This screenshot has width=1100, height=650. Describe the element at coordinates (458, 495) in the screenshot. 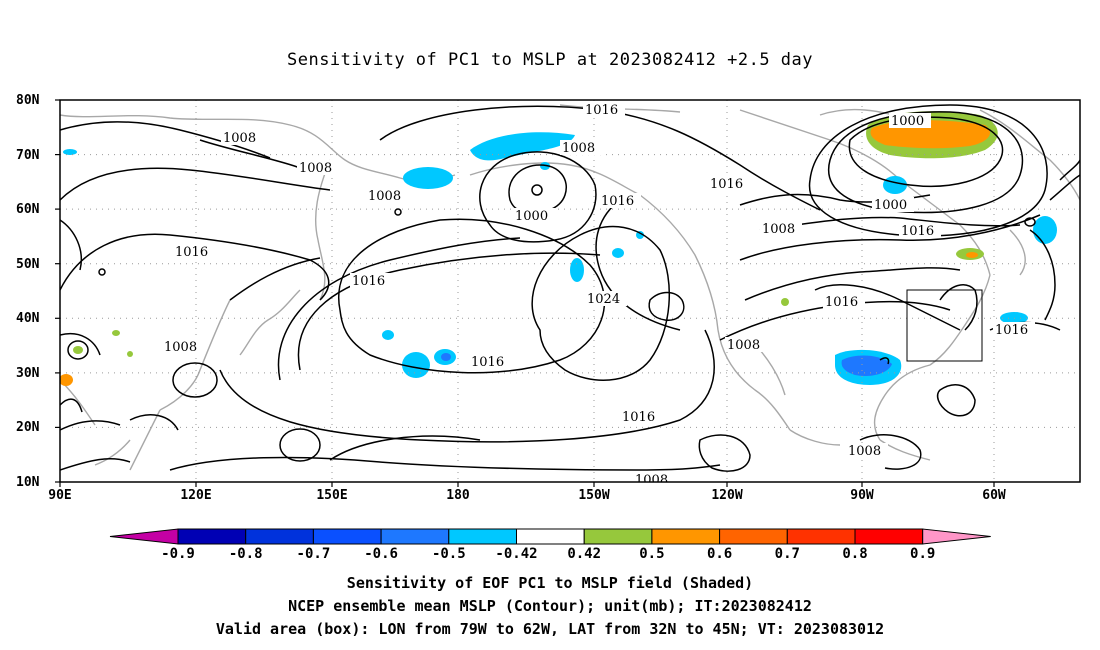

I see `lon-label: 180` at that location.